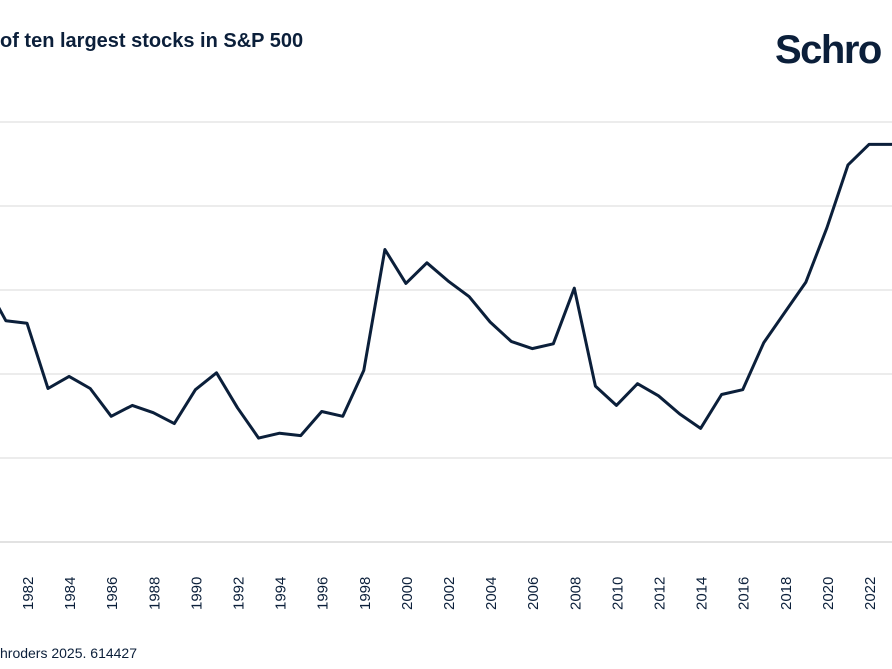 Image resolution: width=892 pixels, height=669 pixels. Describe the element at coordinates (154, 593) in the screenshot. I see `x-tick-label: 1988` at that location.